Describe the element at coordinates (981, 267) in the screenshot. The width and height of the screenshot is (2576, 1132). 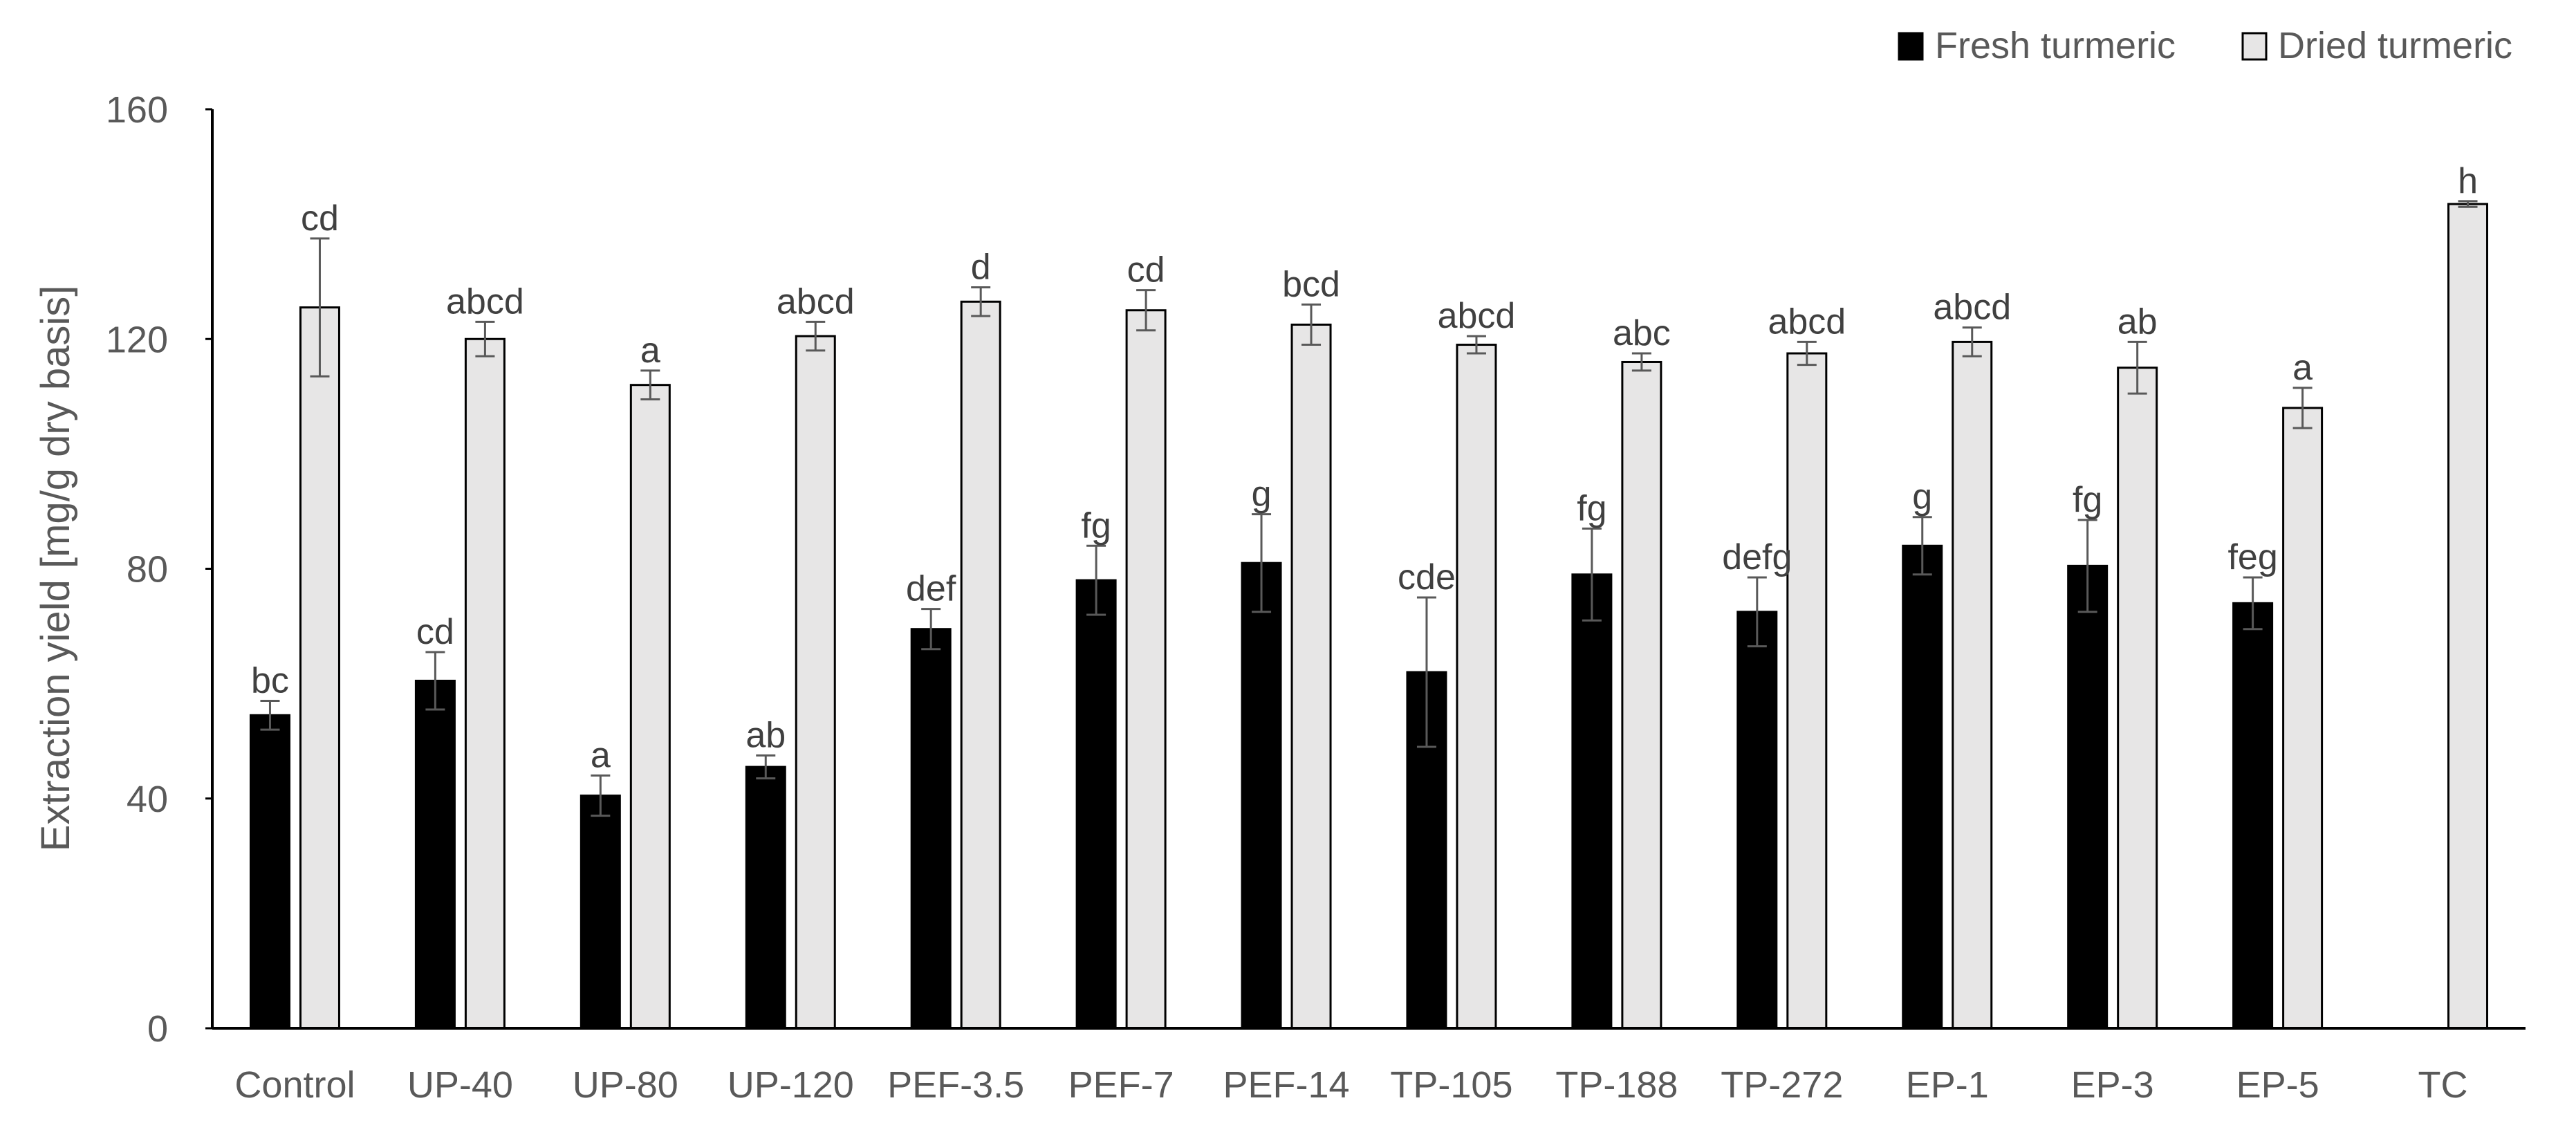
I see `significance-label: d` at that location.